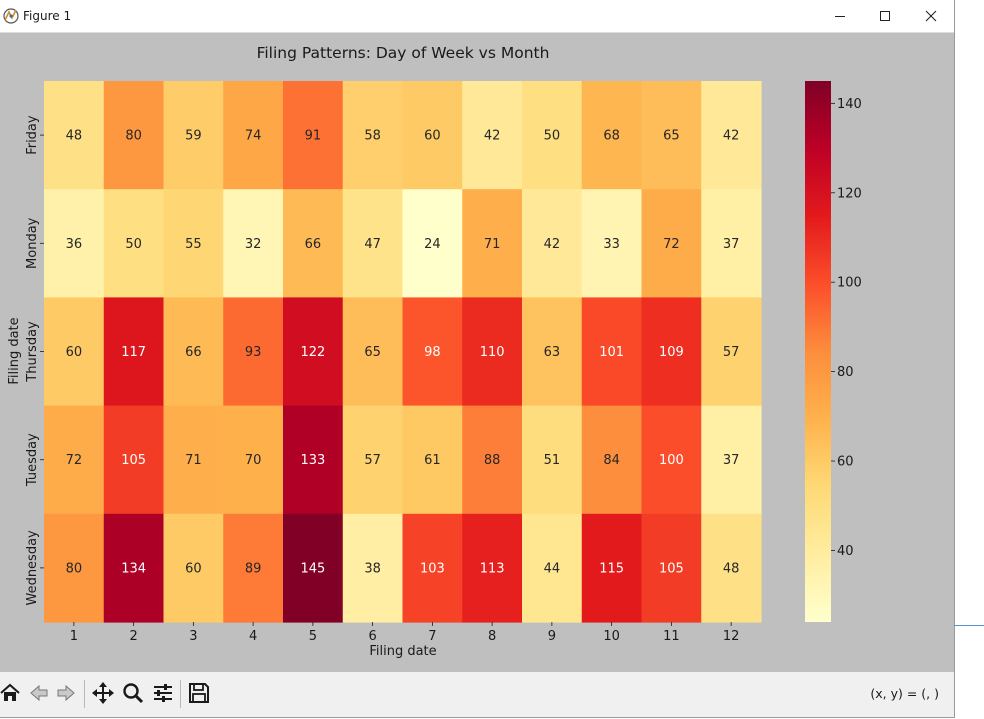  What do you see at coordinates (253, 460) in the screenshot?
I see `cell-value-label: 70` at bounding box center [253, 460].